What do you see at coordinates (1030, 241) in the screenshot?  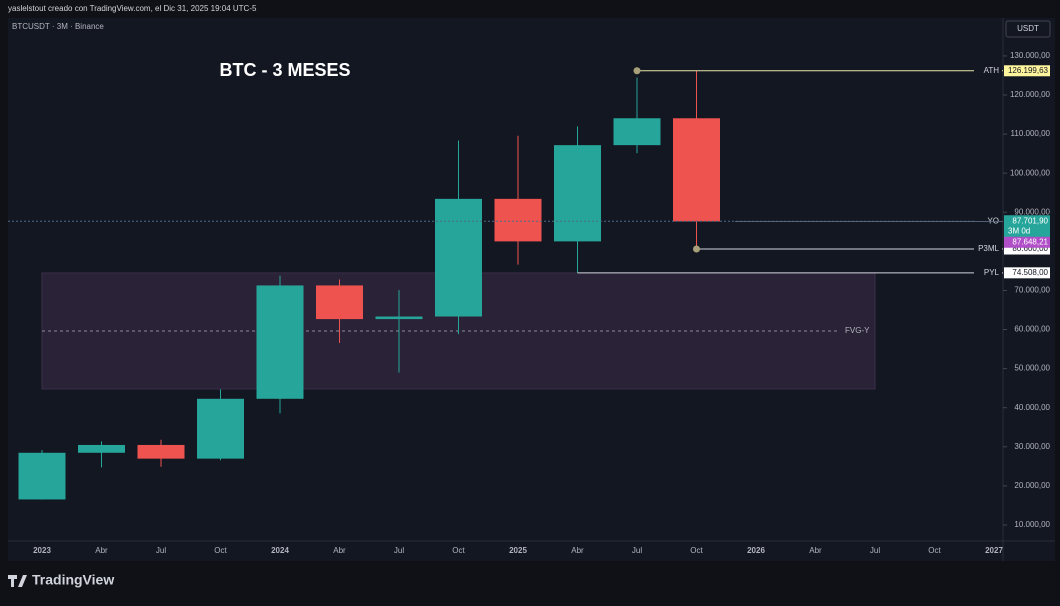 I see `last-price-label: 87.648,21` at bounding box center [1030, 241].